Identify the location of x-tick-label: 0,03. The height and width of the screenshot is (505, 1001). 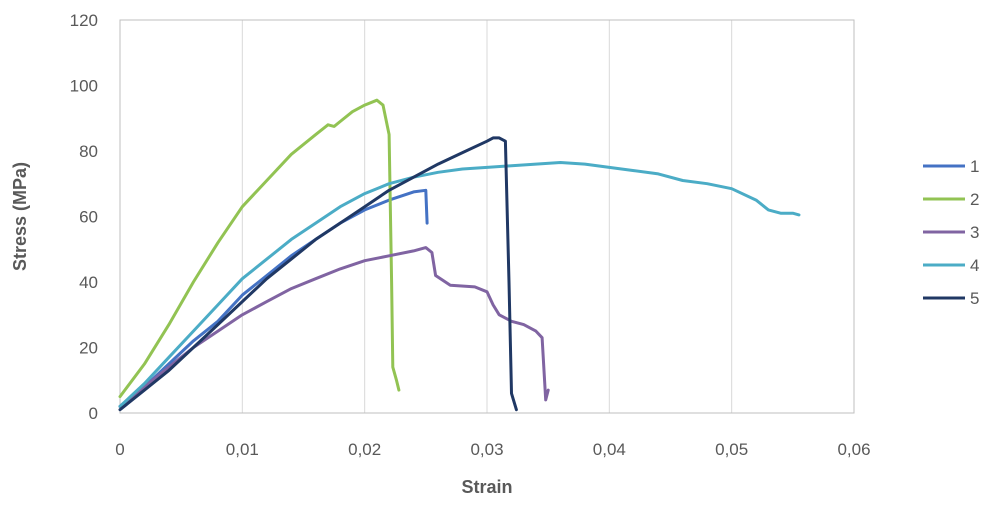
(486, 449).